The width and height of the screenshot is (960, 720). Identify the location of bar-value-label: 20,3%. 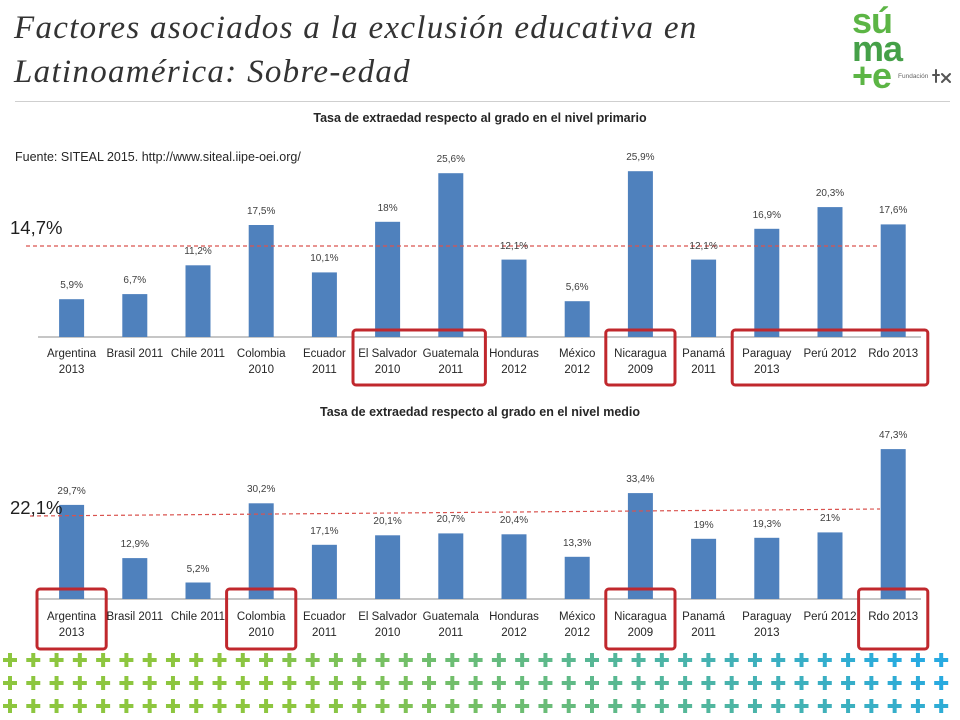
(830, 194).